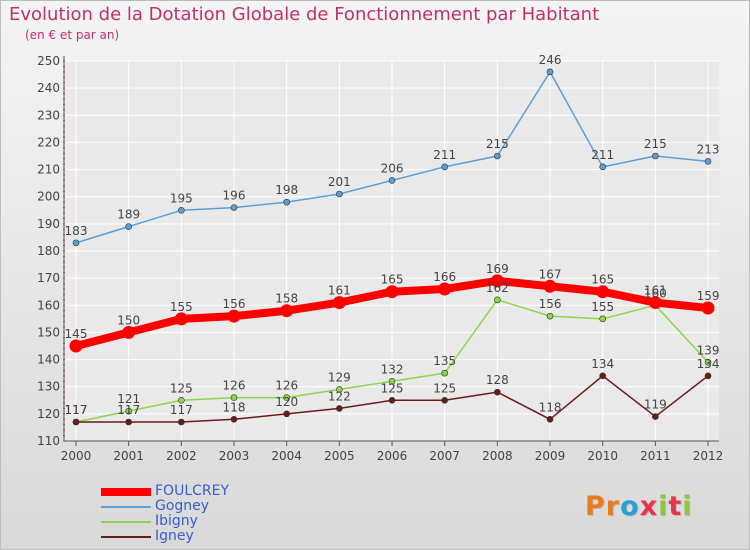  Describe the element at coordinates (497, 380) in the screenshot. I see `data-label-igney: 128` at that location.